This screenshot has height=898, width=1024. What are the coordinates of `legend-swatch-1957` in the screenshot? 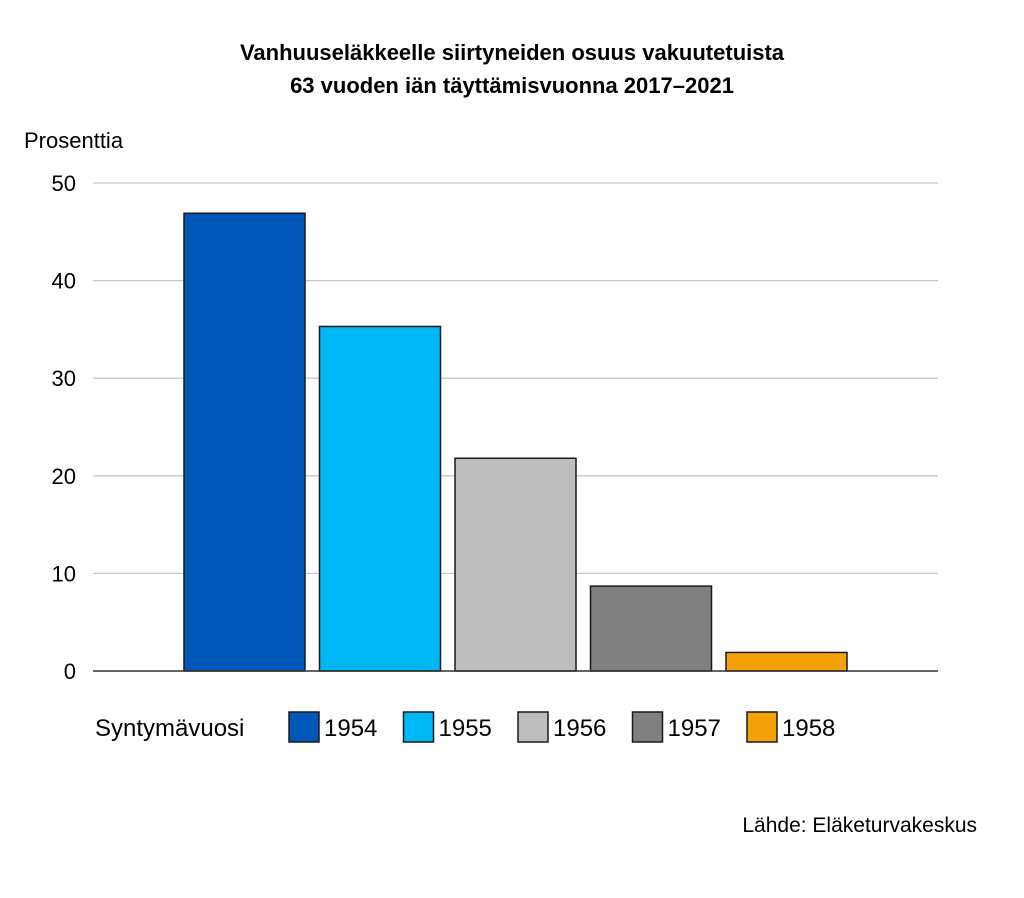 It's located at (647, 727).